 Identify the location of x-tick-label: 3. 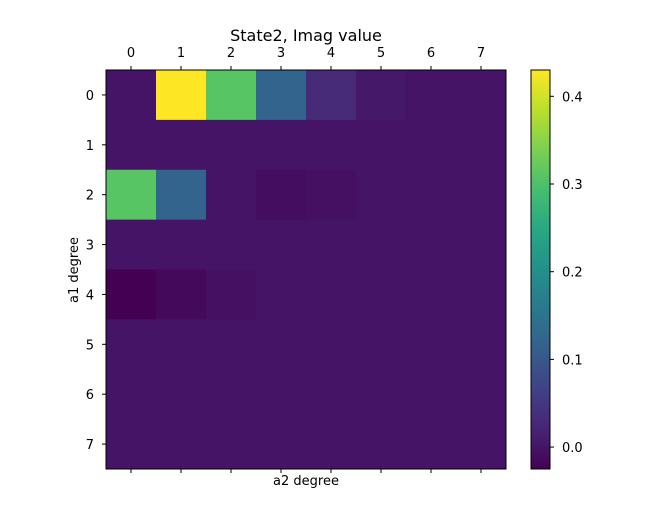
(281, 53).